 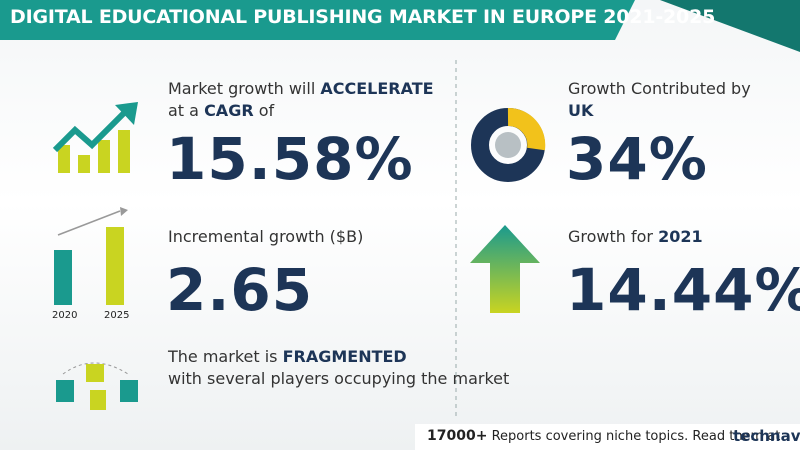 What do you see at coordinates (344, 356) in the screenshot?
I see `text: FRAGMENTED` at bounding box center [344, 356].